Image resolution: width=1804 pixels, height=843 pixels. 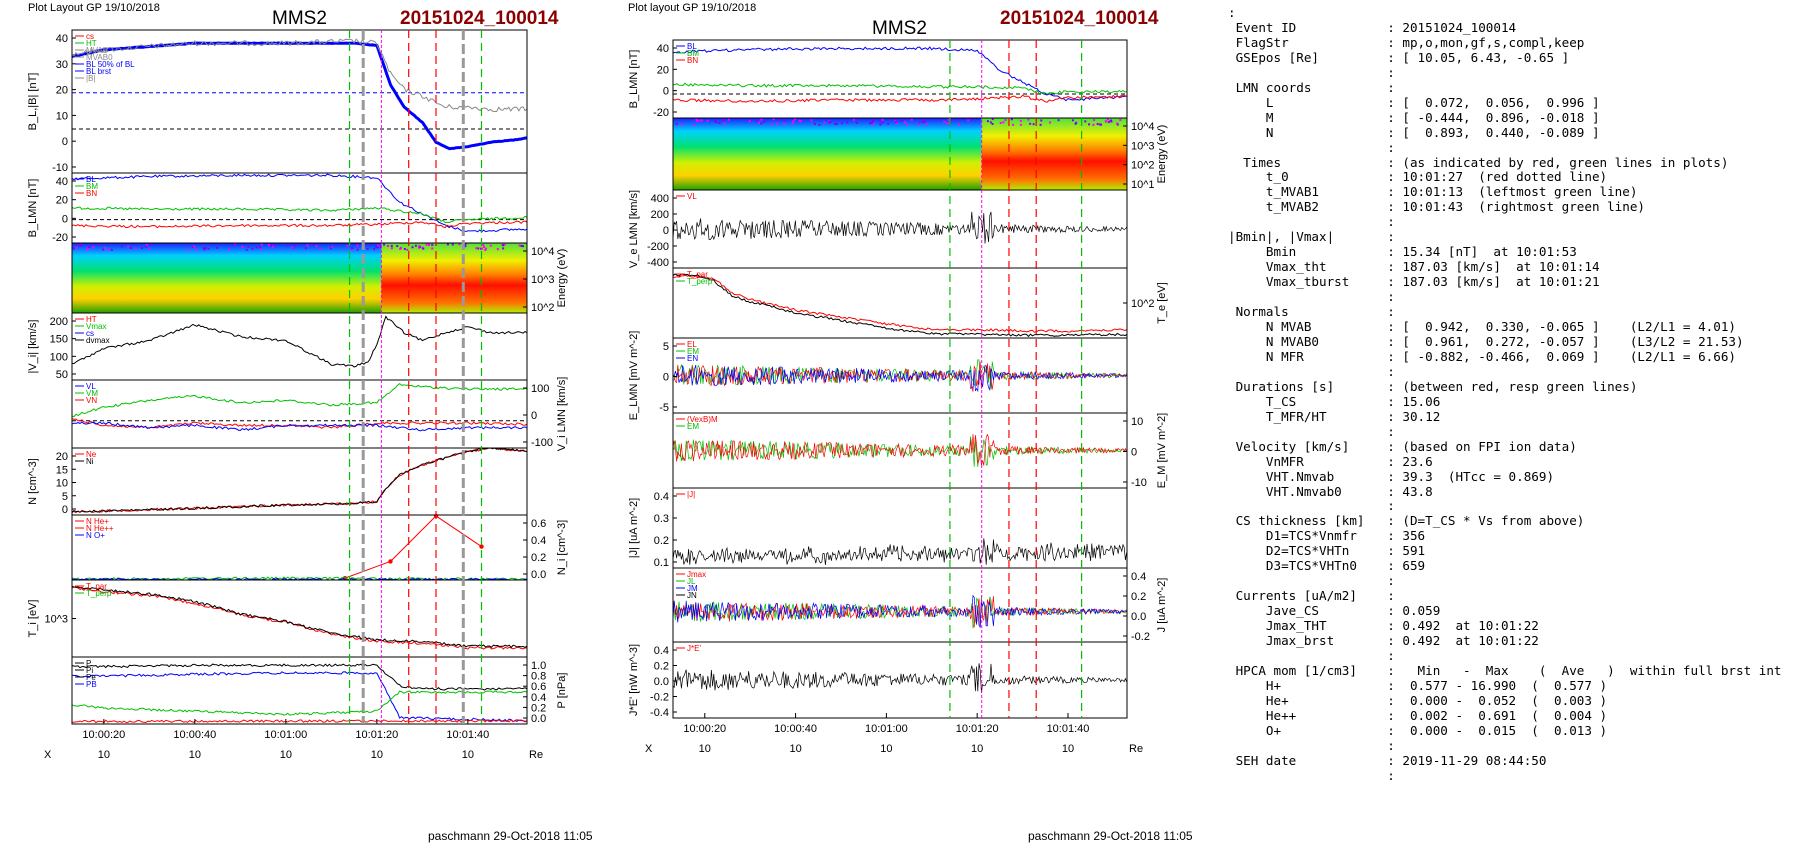 I want to click on y-tick-label: -400, so click(x=658, y=263).